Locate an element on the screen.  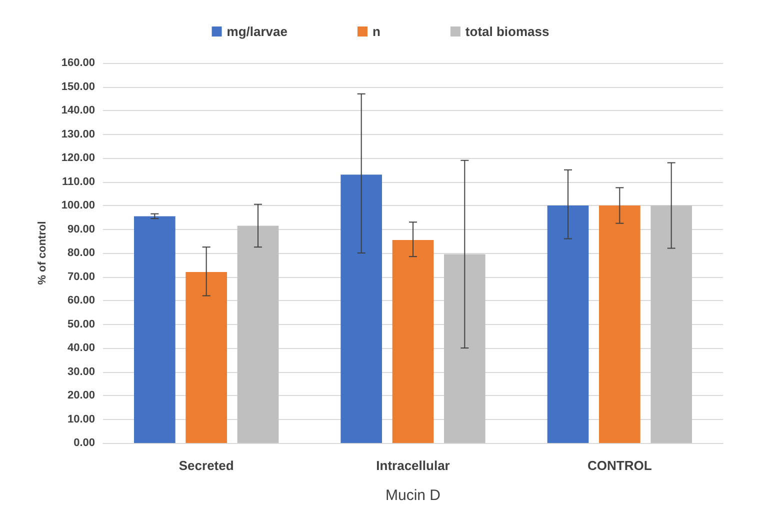
legend-label: total biomass is located at coordinates (507, 31).